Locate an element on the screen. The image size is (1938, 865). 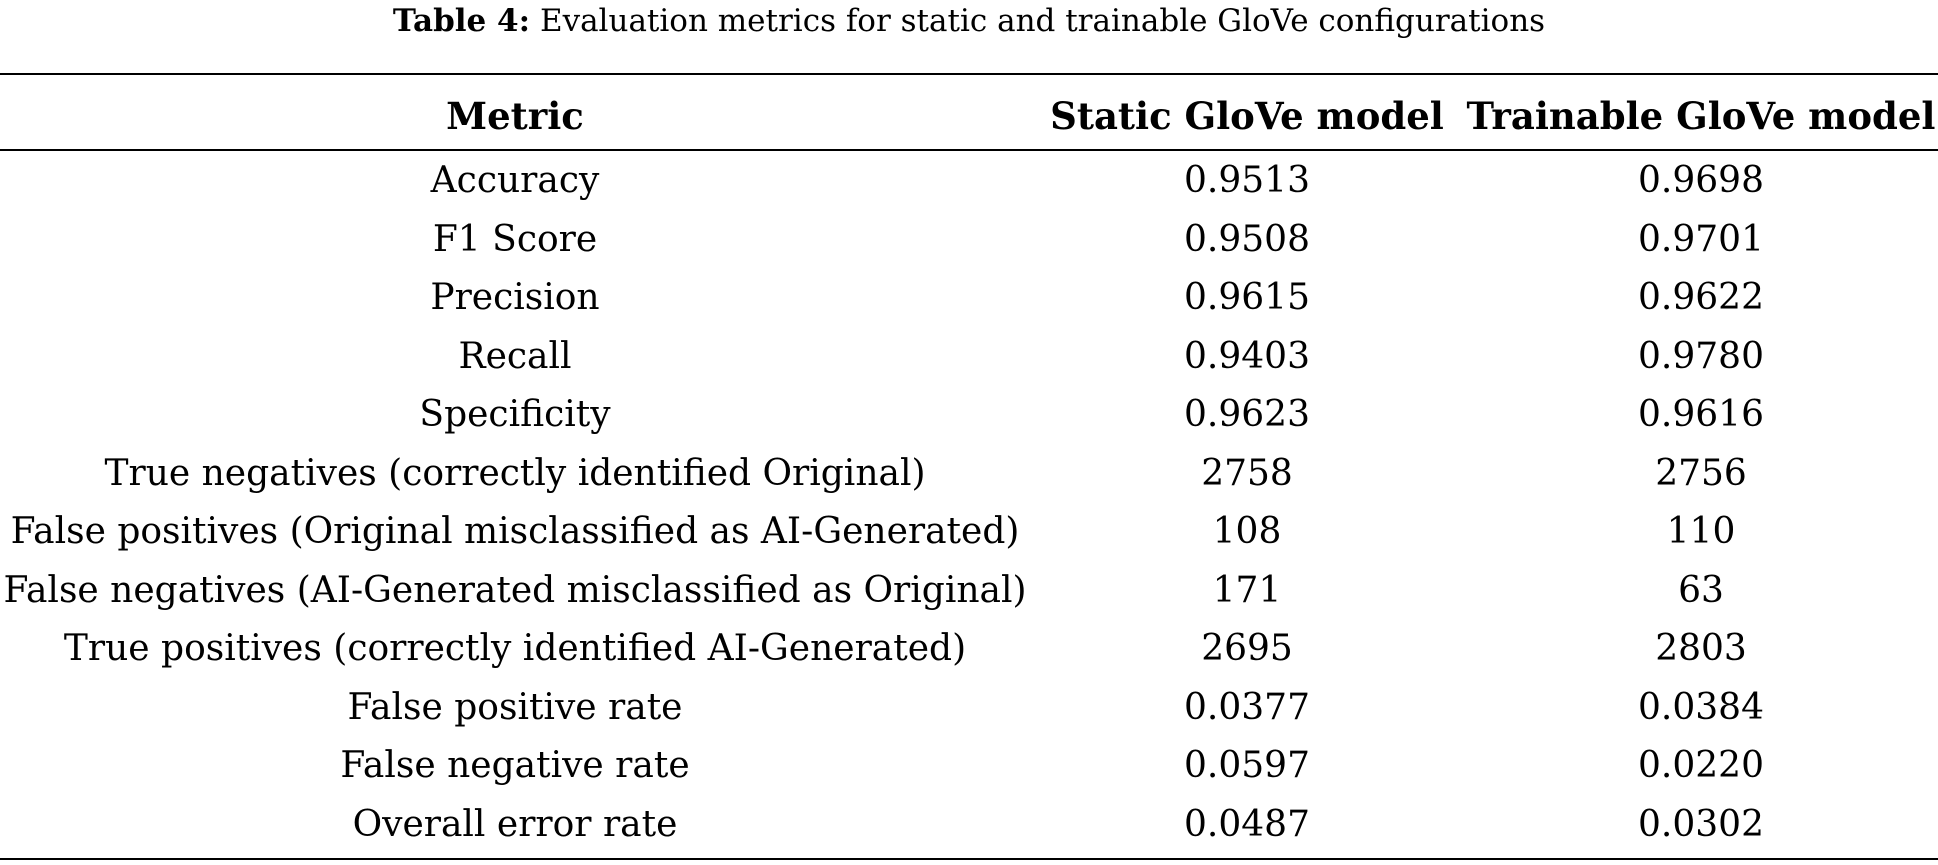
header-metric: Metric is located at coordinates (515, 116).